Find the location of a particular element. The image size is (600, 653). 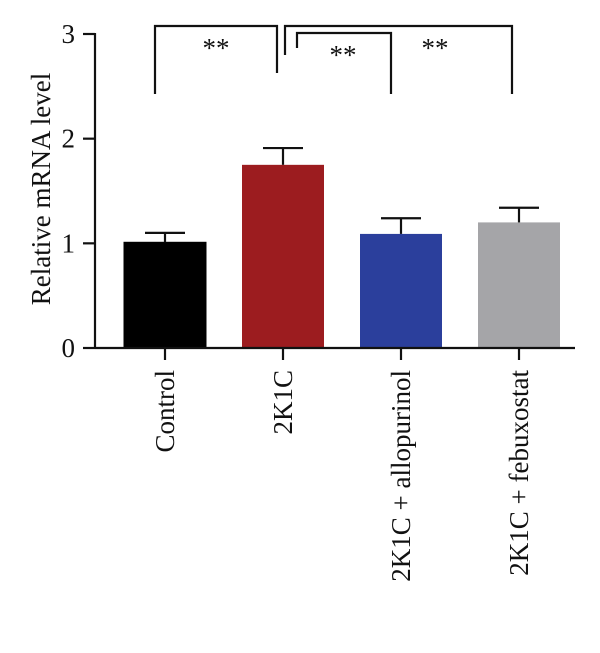

significance-label-2: ** is located at coordinates (435, 48).